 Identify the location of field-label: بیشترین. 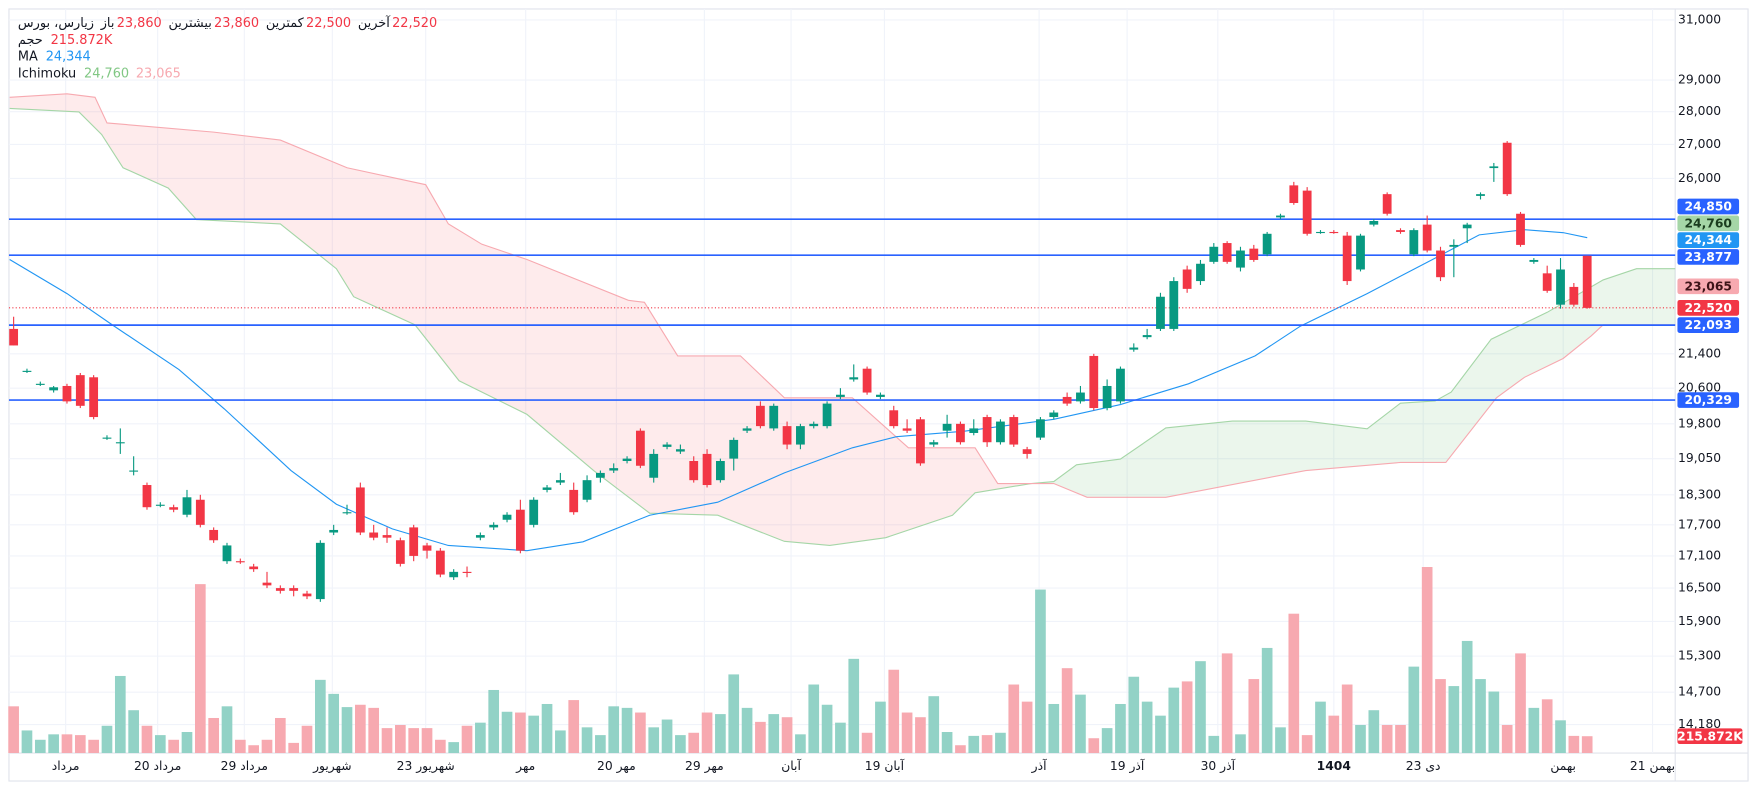
(189, 23).